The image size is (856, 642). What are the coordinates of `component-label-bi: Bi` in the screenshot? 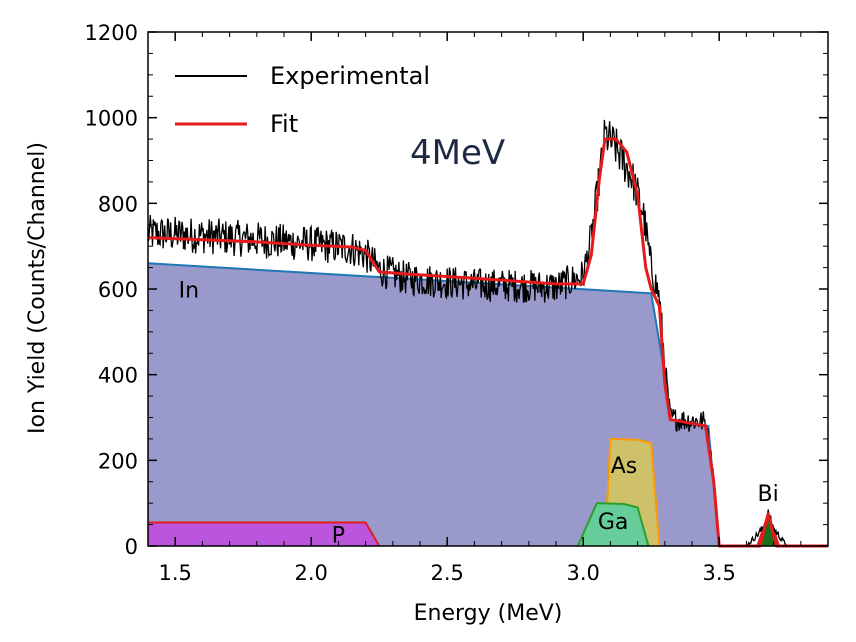 It's located at (768, 494).